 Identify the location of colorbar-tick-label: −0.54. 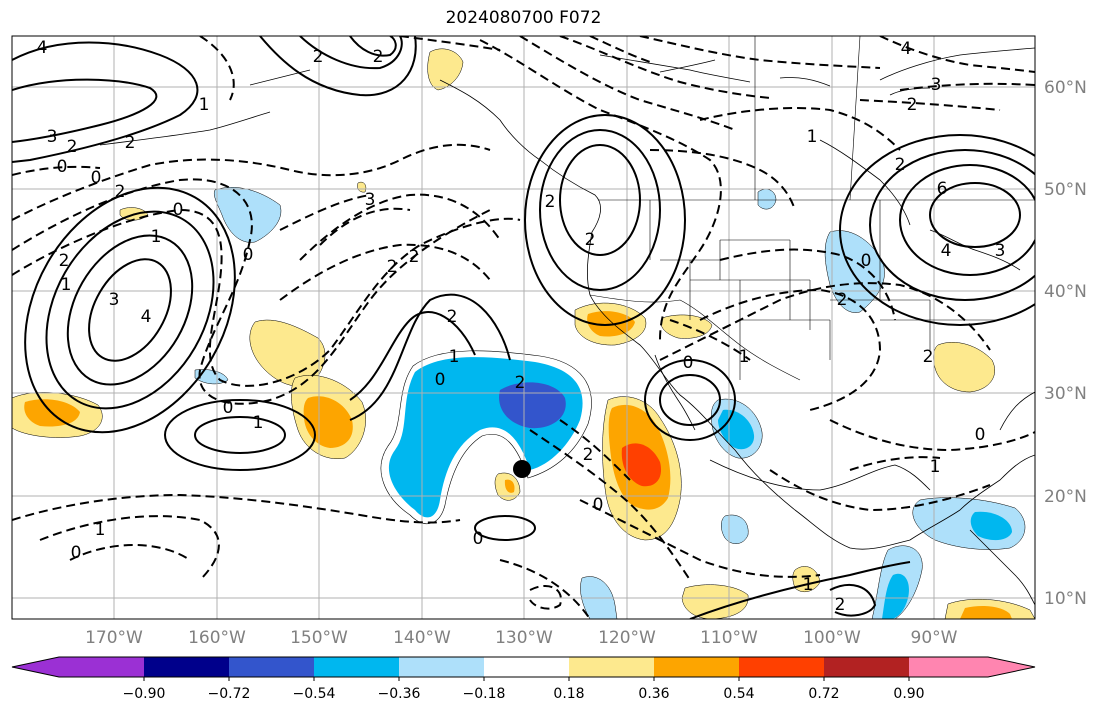
(314, 694).